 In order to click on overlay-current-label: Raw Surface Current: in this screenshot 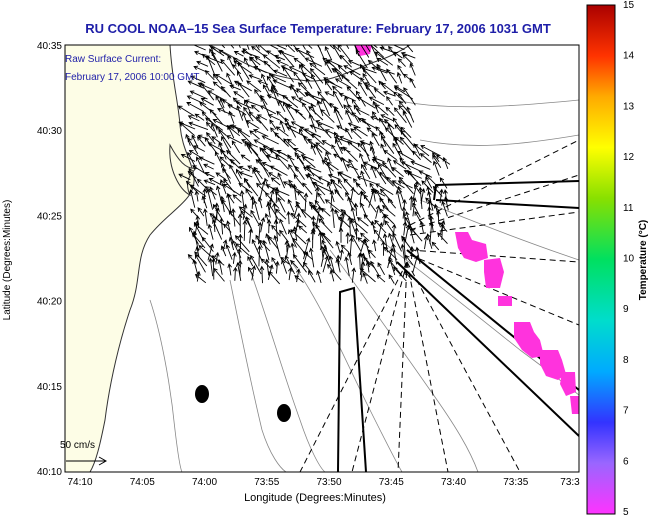, I will do `click(113, 59)`.